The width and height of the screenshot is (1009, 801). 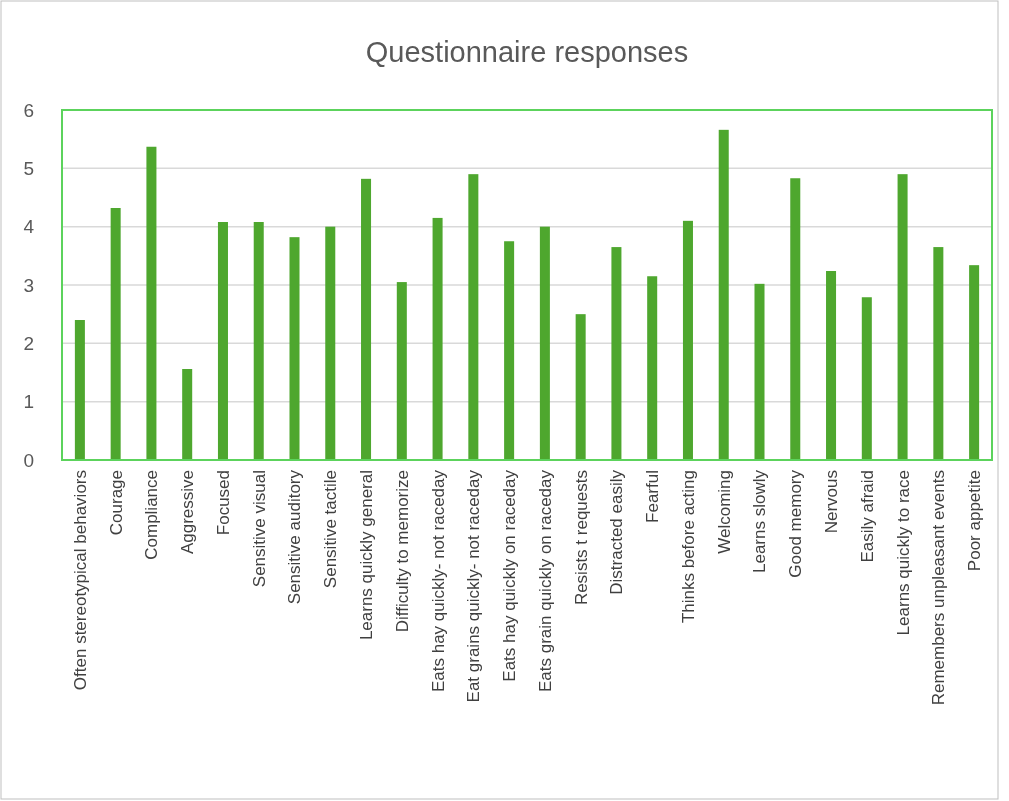 I want to click on x-tick-label: Learns quickly general, so click(x=366, y=555).